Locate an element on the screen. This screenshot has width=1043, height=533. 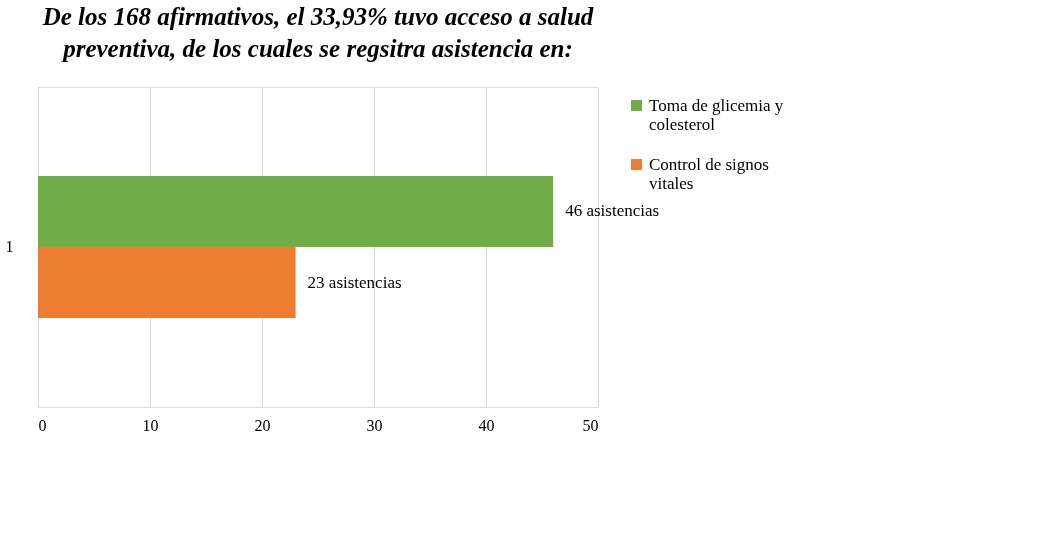
x-tick-label: 30 is located at coordinates (374, 425).